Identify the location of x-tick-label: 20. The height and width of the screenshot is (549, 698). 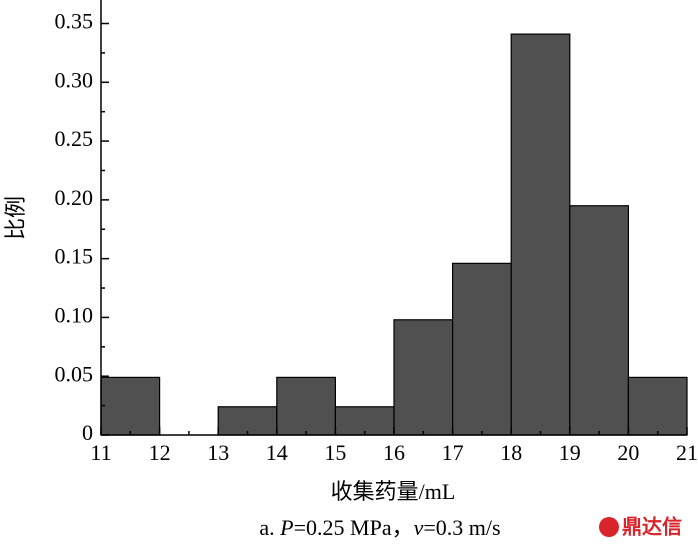
(628, 452).